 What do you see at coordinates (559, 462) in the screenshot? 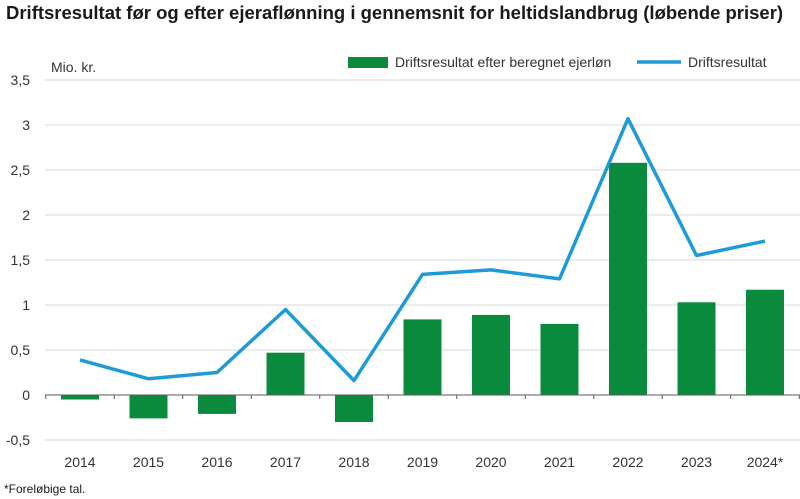
I see `x-tick-label: 2021` at bounding box center [559, 462].